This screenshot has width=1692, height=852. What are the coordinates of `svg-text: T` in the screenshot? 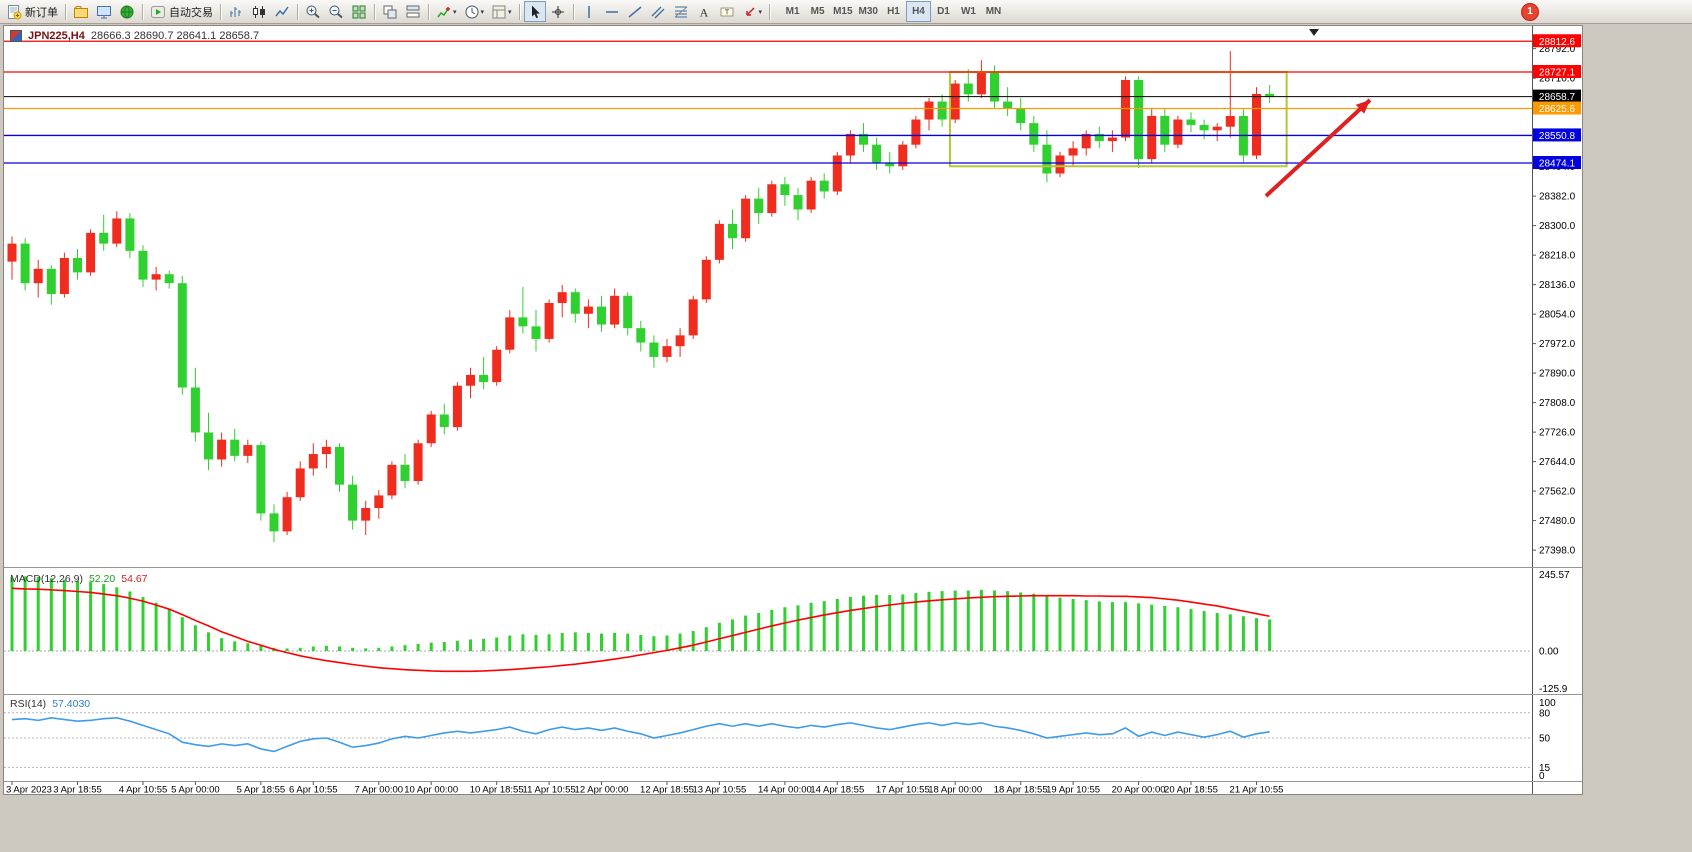 It's located at (726, 12).